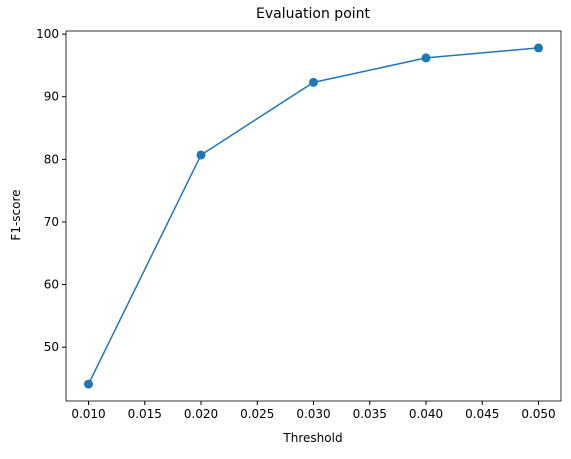  Describe the element at coordinates (145, 414) in the screenshot. I see `x-tick-label: 0.015` at that location.